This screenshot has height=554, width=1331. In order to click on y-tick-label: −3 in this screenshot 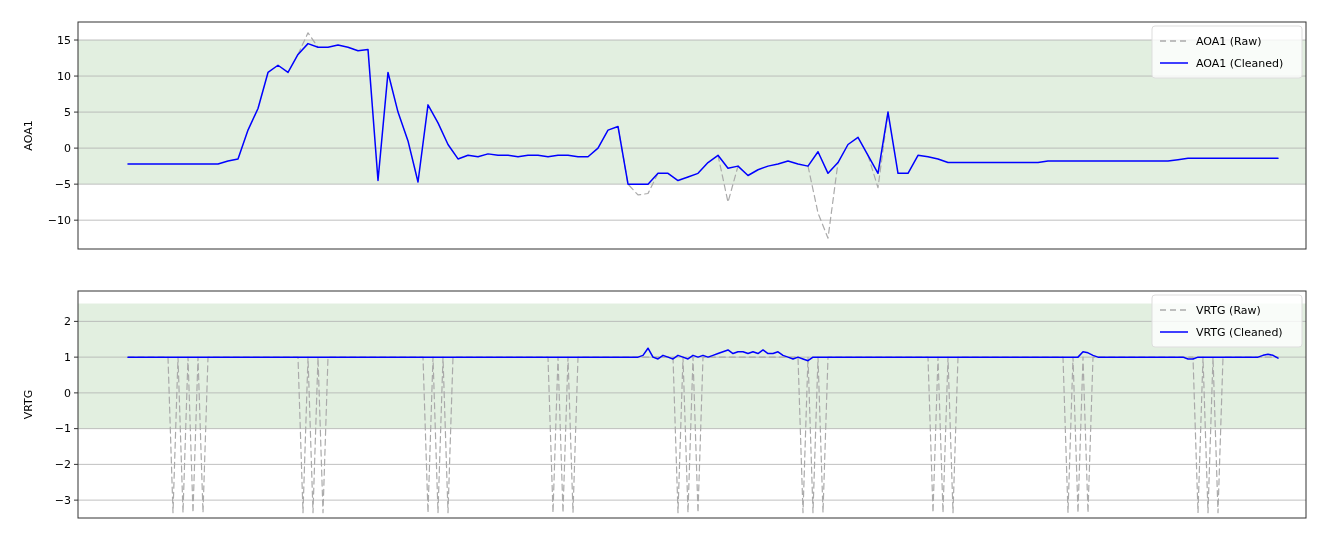, I will do `click(62, 500)`.